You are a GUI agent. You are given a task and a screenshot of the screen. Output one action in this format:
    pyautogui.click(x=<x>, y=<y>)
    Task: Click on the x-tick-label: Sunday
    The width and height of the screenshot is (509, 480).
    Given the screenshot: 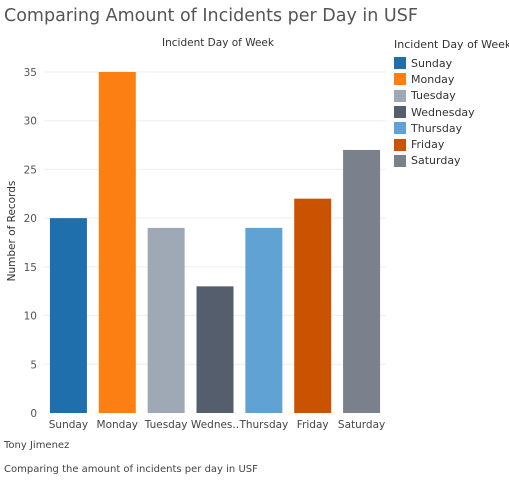 What is the action you would take?
    pyautogui.click(x=68, y=425)
    